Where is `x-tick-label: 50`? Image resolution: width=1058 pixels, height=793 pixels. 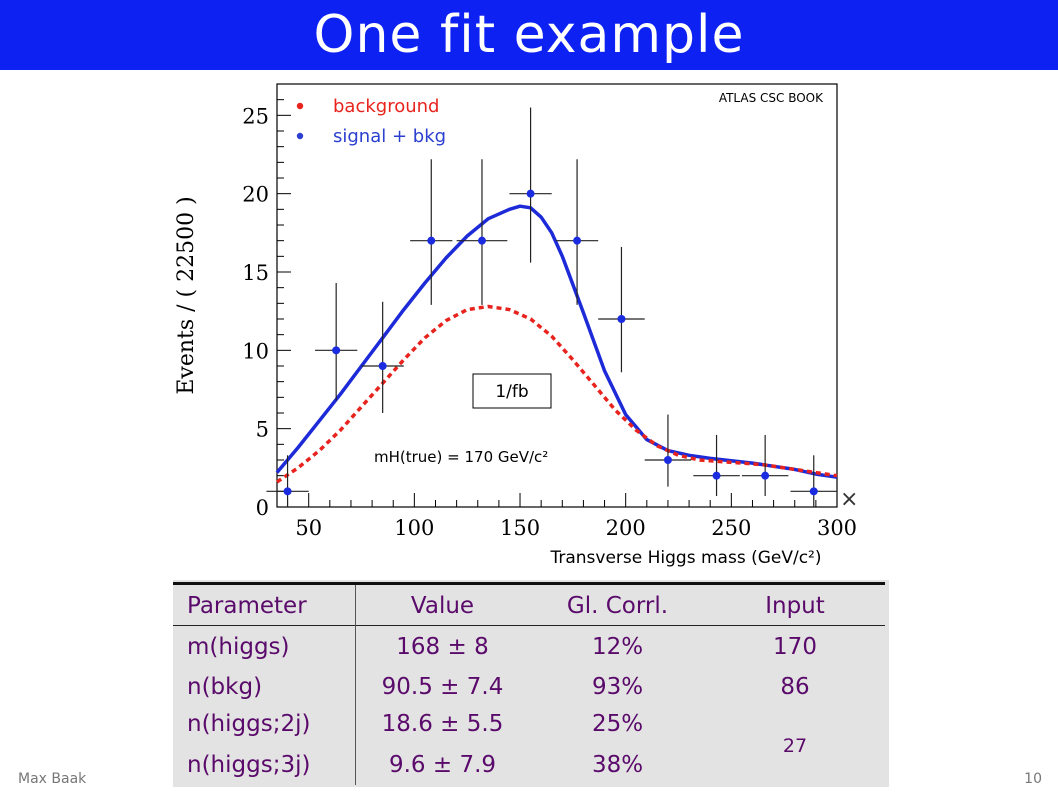 x-tick-label: 50 is located at coordinates (308, 528).